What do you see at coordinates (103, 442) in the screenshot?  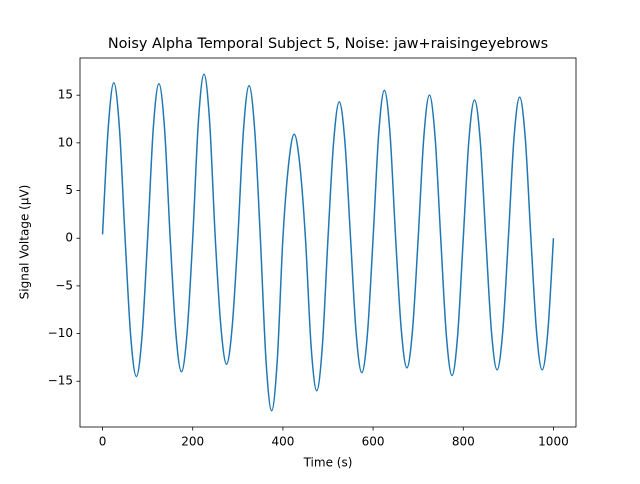 I see `x-tick-label: 0` at bounding box center [103, 442].